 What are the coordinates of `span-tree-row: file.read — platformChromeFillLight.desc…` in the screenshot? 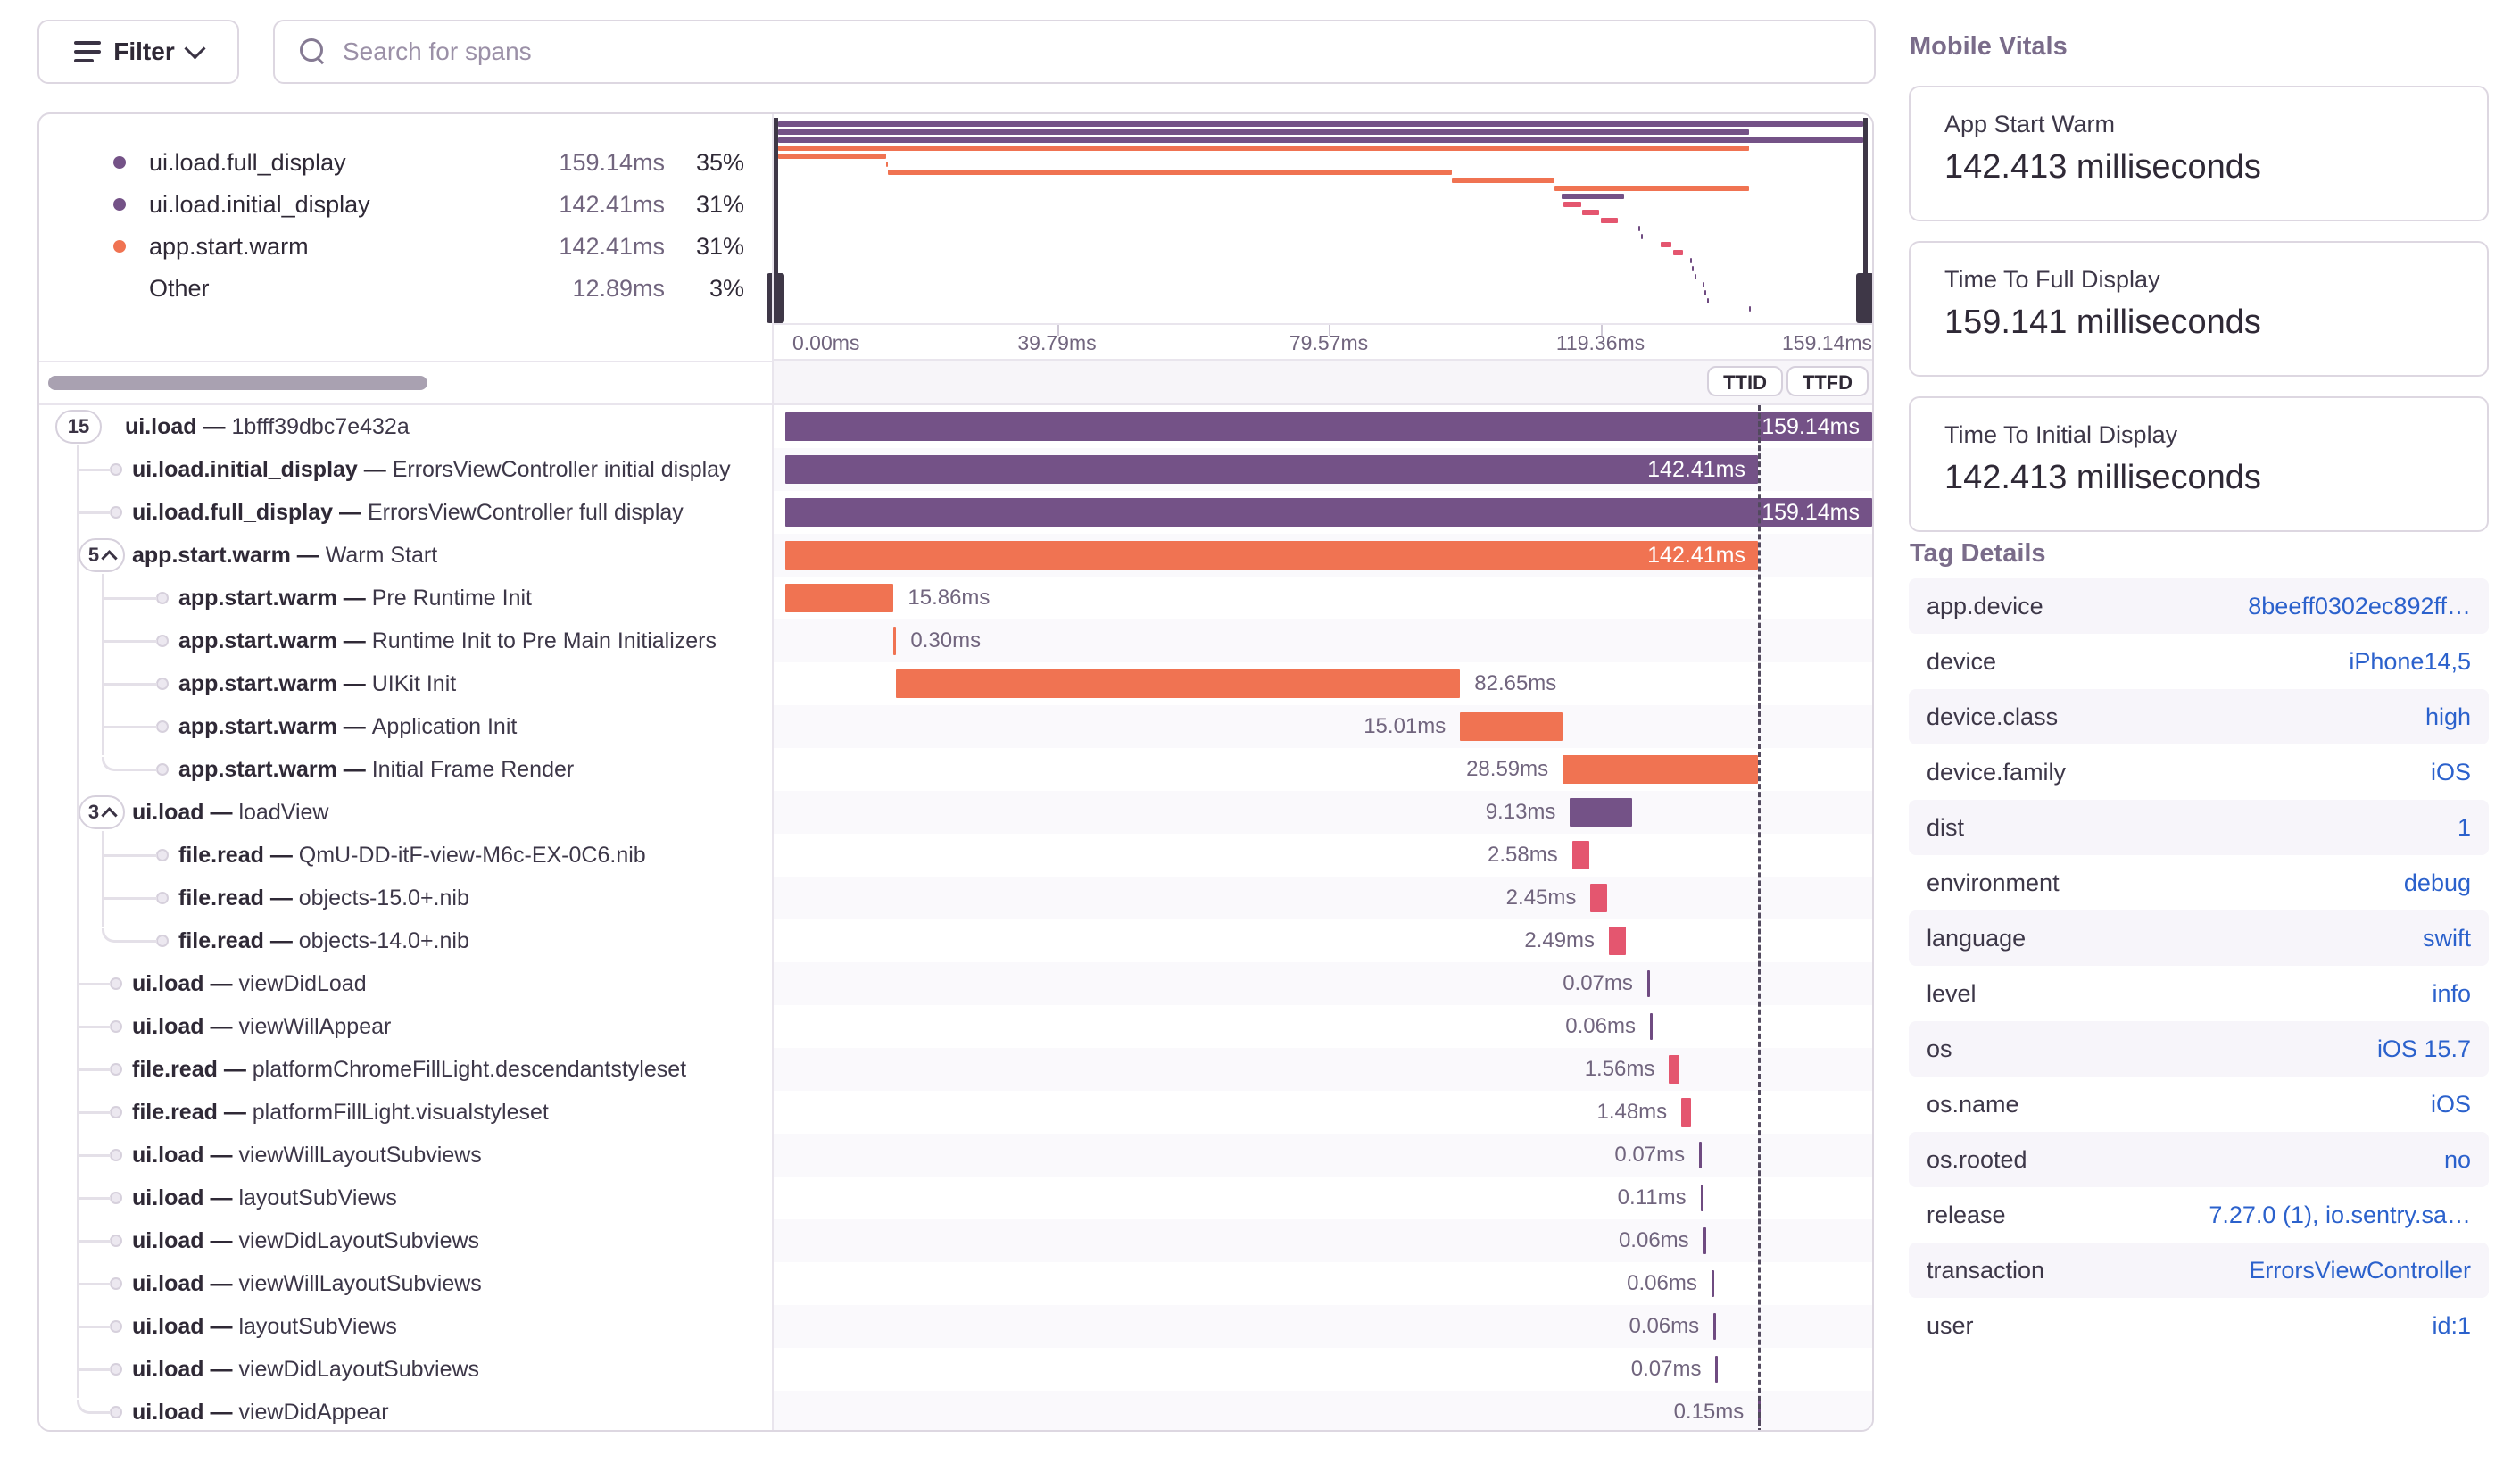 It's located at (405, 1069).